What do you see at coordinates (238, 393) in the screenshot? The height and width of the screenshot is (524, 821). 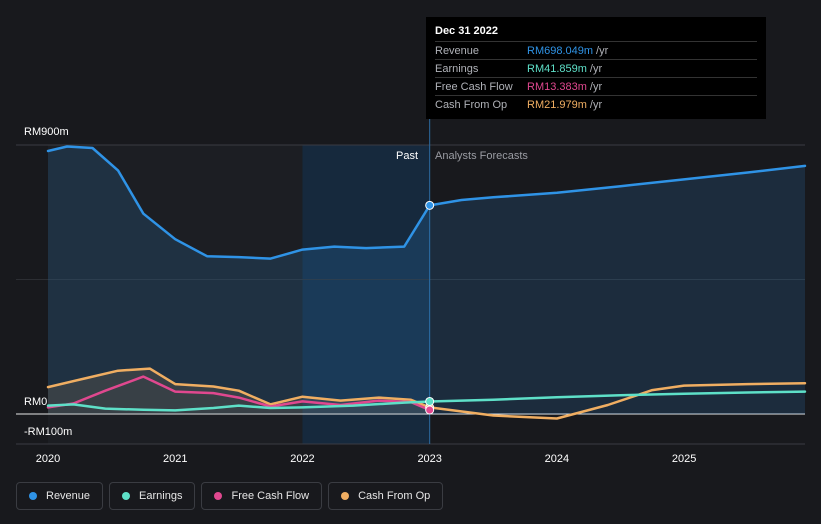 I see `free-cash-flow-line` at bounding box center [238, 393].